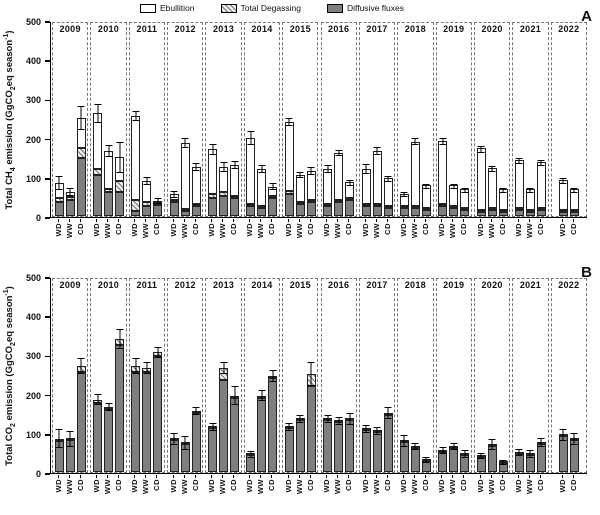 The height and width of the screenshot is (515, 600). I want to click on y-tick-label: 200, so click(33, 395).